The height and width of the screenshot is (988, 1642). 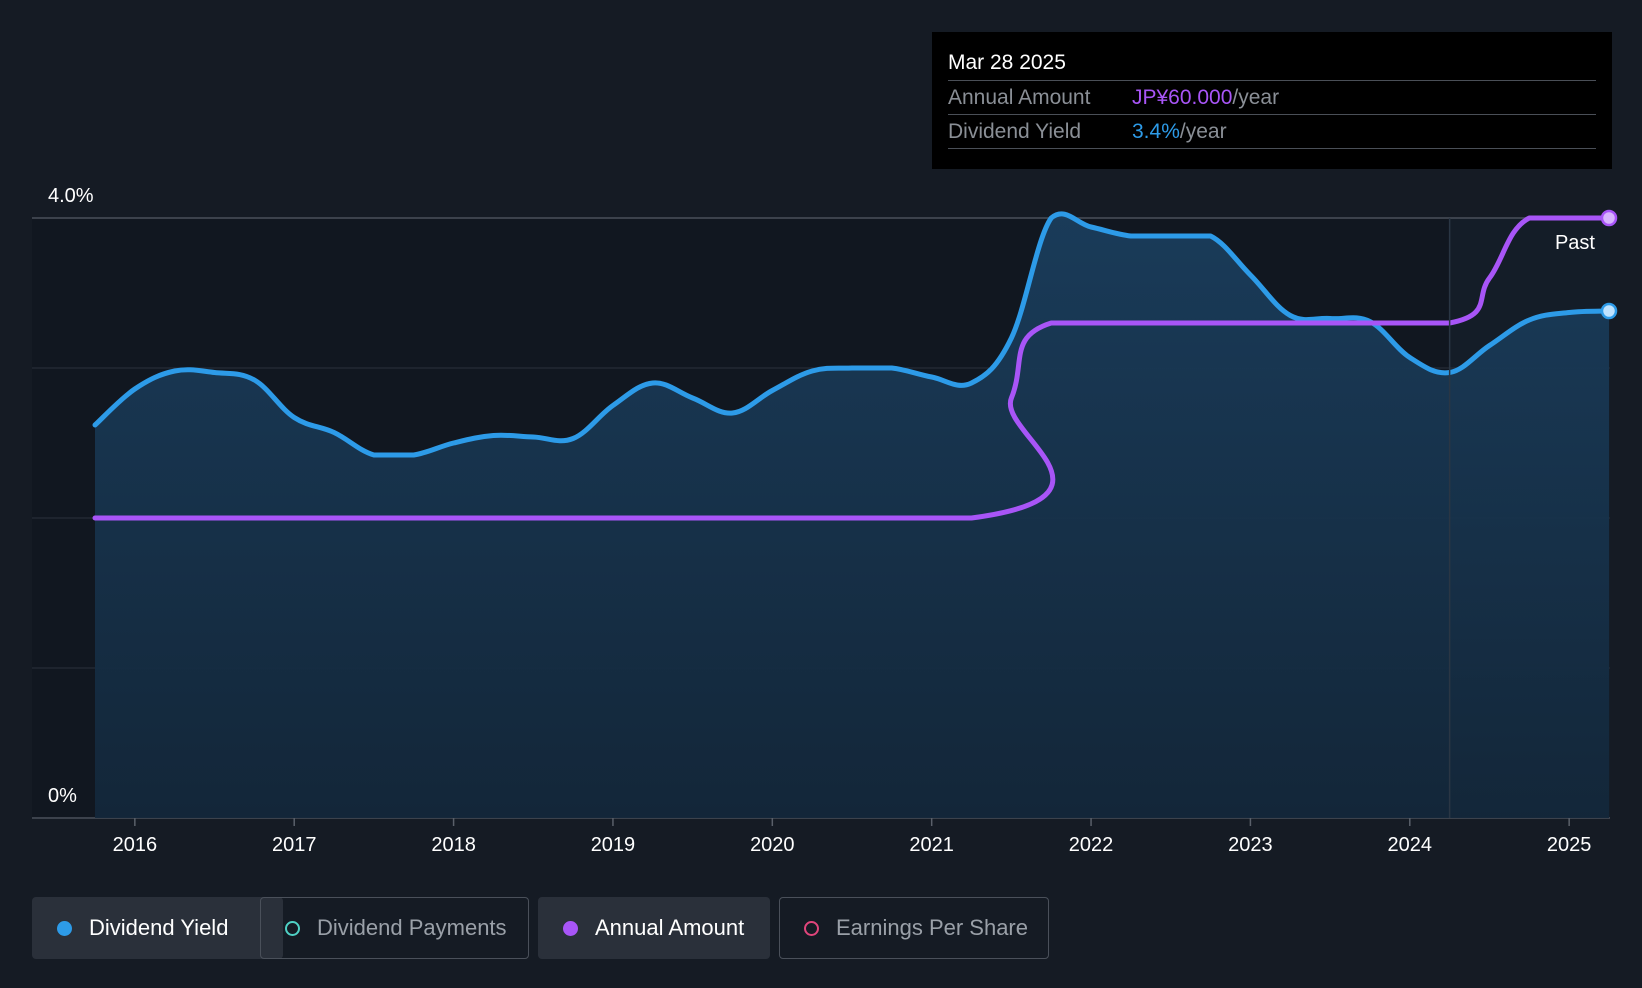 I want to click on tooltip-date: Mar 28 2025, so click(x=1272, y=63).